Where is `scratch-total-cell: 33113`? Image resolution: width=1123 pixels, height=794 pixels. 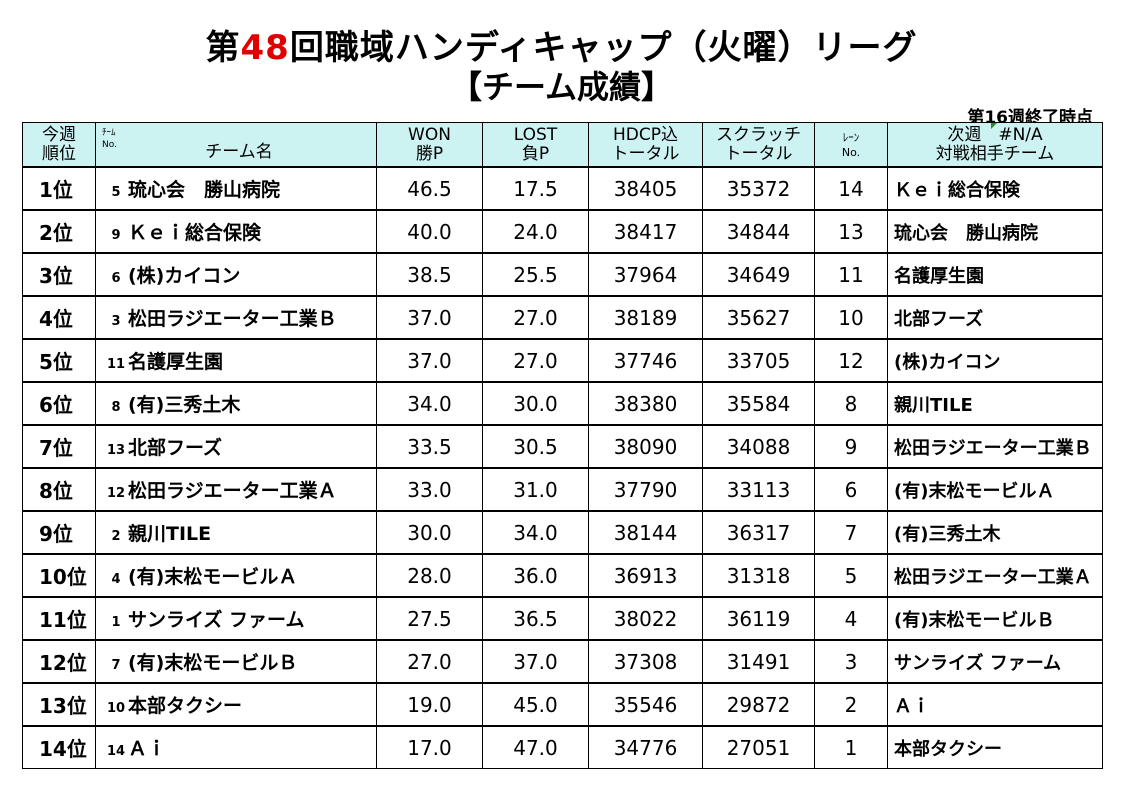
scratch-total-cell: 33113 is located at coordinates (758, 489).